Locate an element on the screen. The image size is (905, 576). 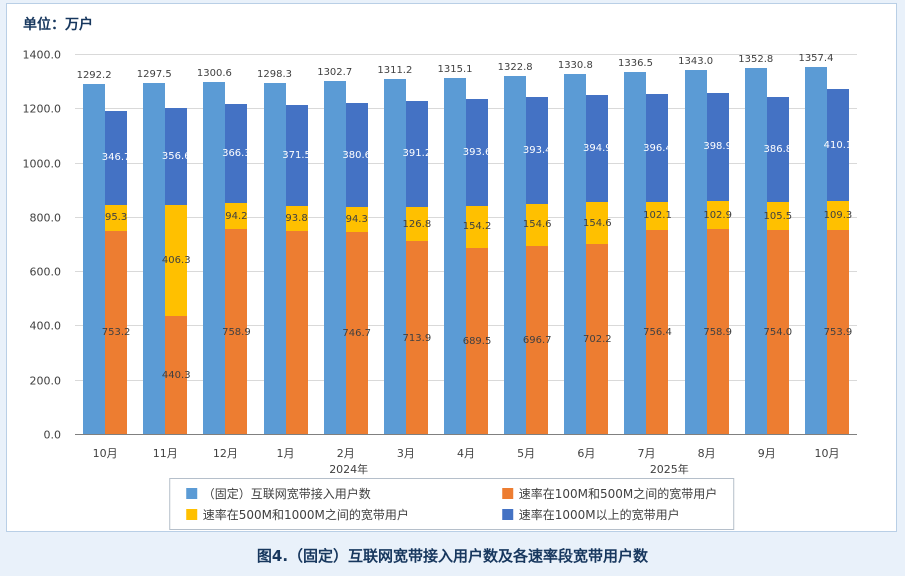
bar-segment-1000m-plus: 366.3 is located at coordinates (236, 154).